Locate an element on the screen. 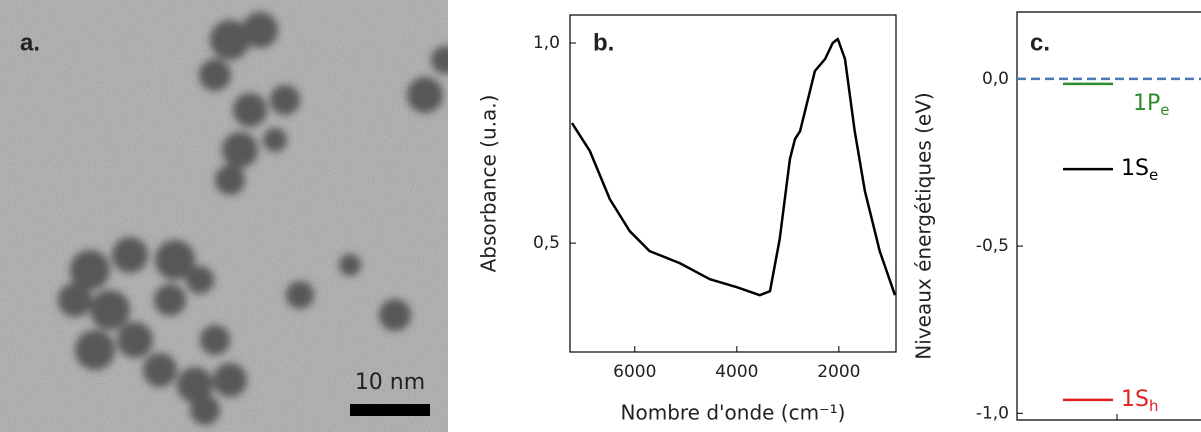 The height and width of the screenshot is (432, 1201). x-axis-label: Nombre d'onde (cm⁻¹) is located at coordinates (733, 413).